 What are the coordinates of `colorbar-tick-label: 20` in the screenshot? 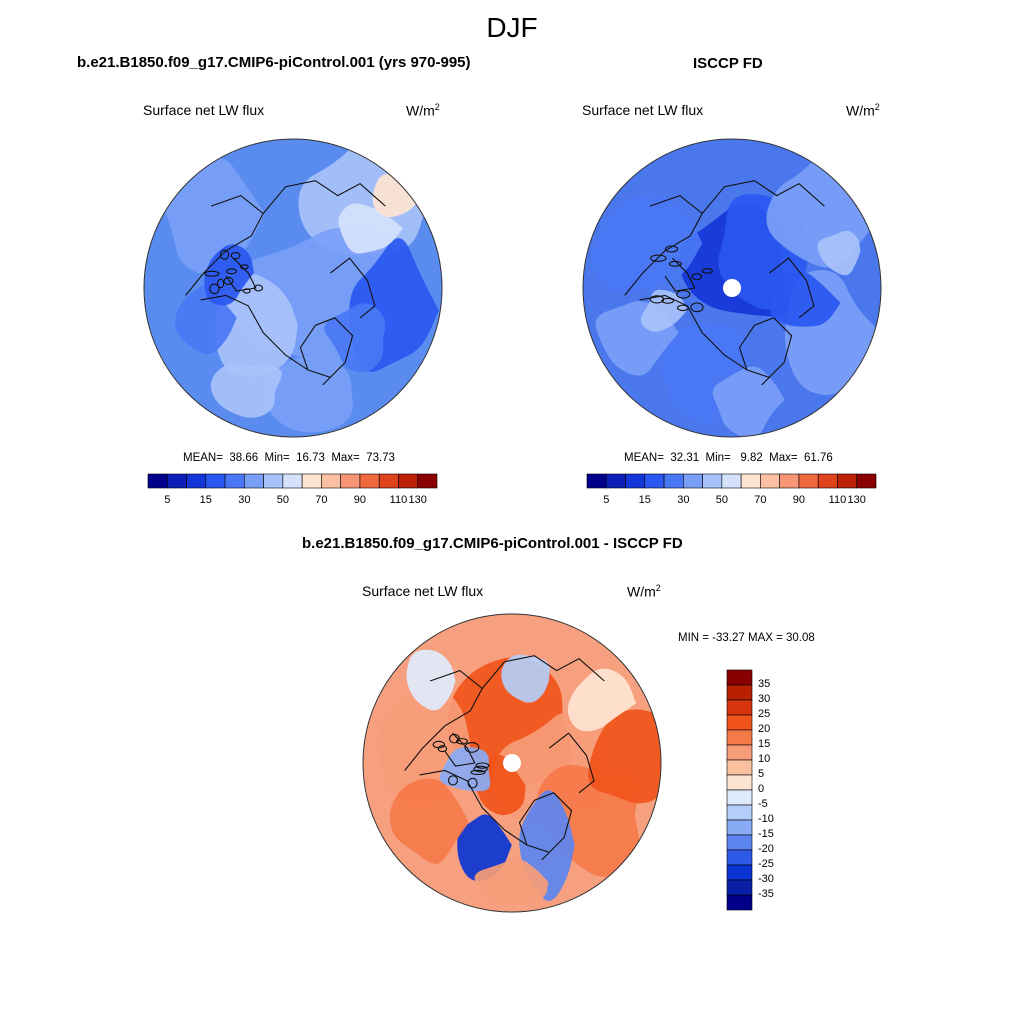 It's located at (764, 729).